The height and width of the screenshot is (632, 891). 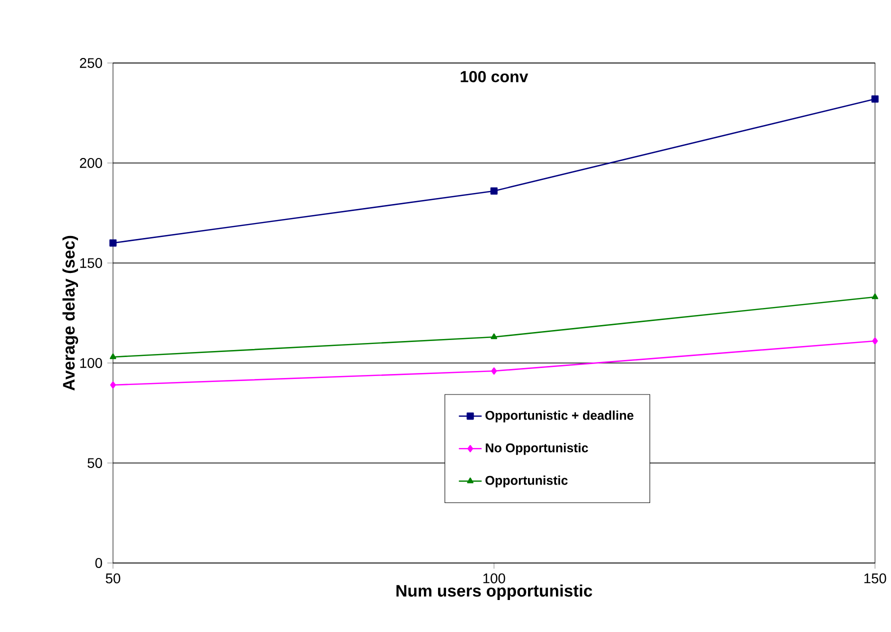 What do you see at coordinates (527, 482) in the screenshot?
I see `legend-label: Opportunistic` at bounding box center [527, 482].